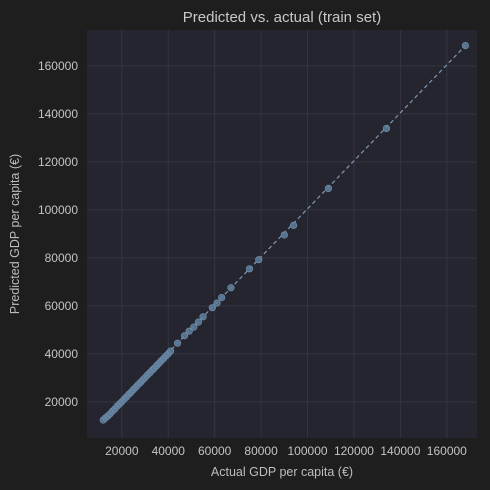  I want to click on y-axis-label: Predicted GDP per capita (€), so click(15, 234).